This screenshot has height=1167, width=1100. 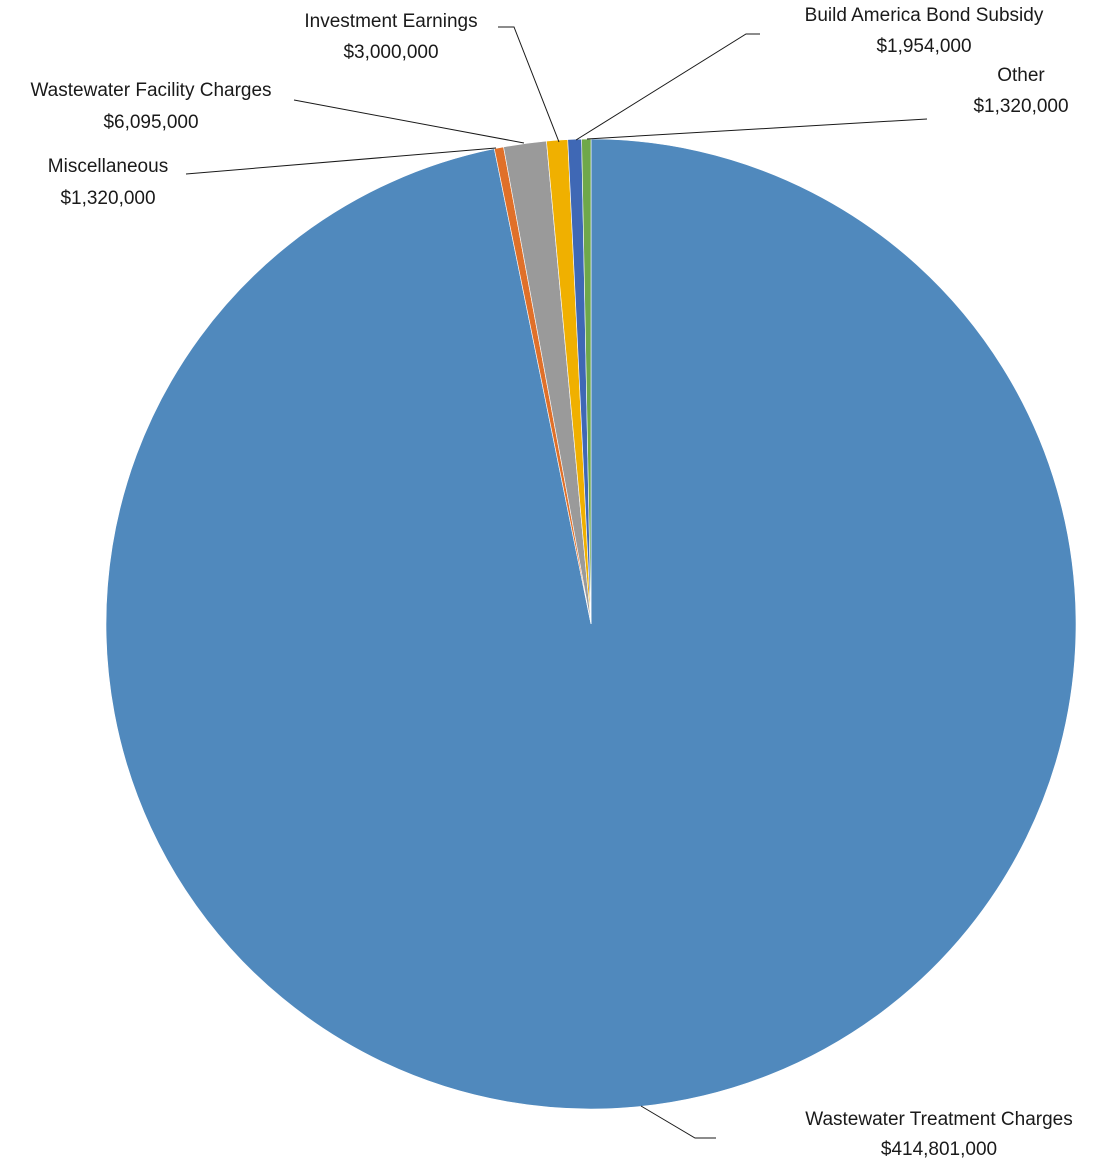 I want to click on slice-label-other: Other, so click(x=1021, y=75).